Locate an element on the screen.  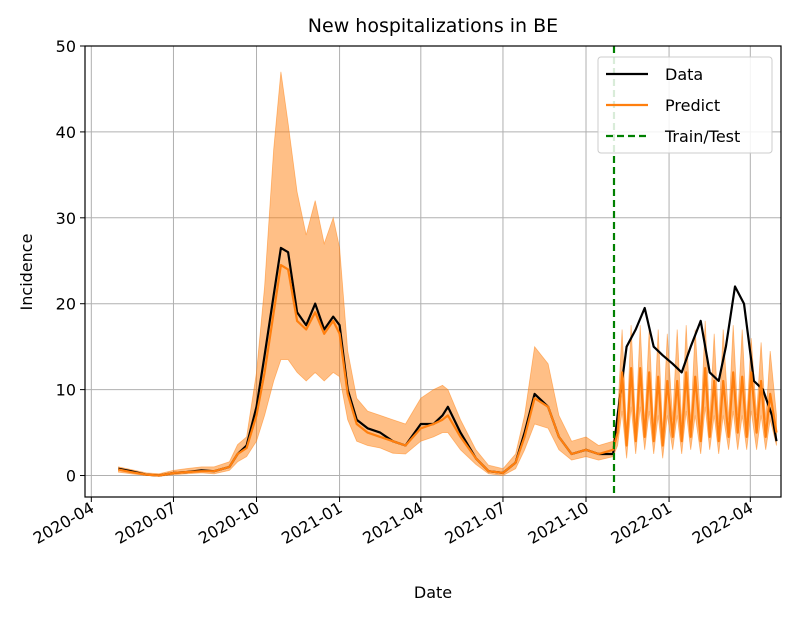
y-tick-label: 20 is located at coordinates (66, 304).